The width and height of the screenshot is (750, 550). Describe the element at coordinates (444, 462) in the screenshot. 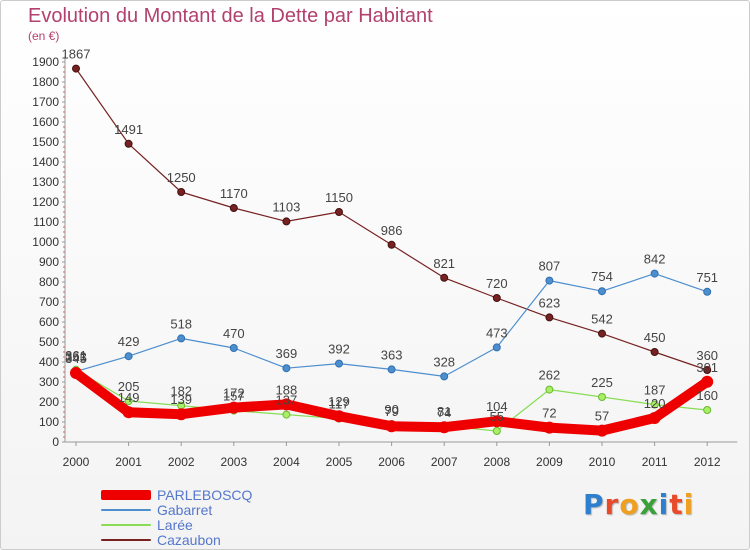

I see `x-tick-label: 2007` at that location.